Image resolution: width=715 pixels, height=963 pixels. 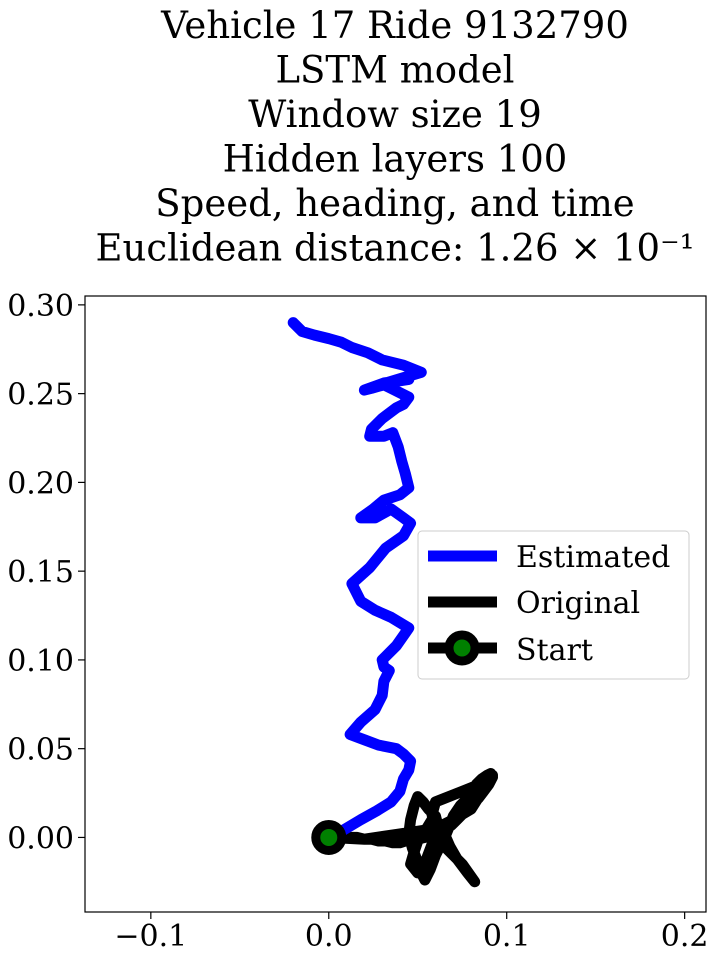 What do you see at coordinates (329, 936) in the screenshot?
I see `x-tick-label-1: 0.0` at bounding box center [329, 936].